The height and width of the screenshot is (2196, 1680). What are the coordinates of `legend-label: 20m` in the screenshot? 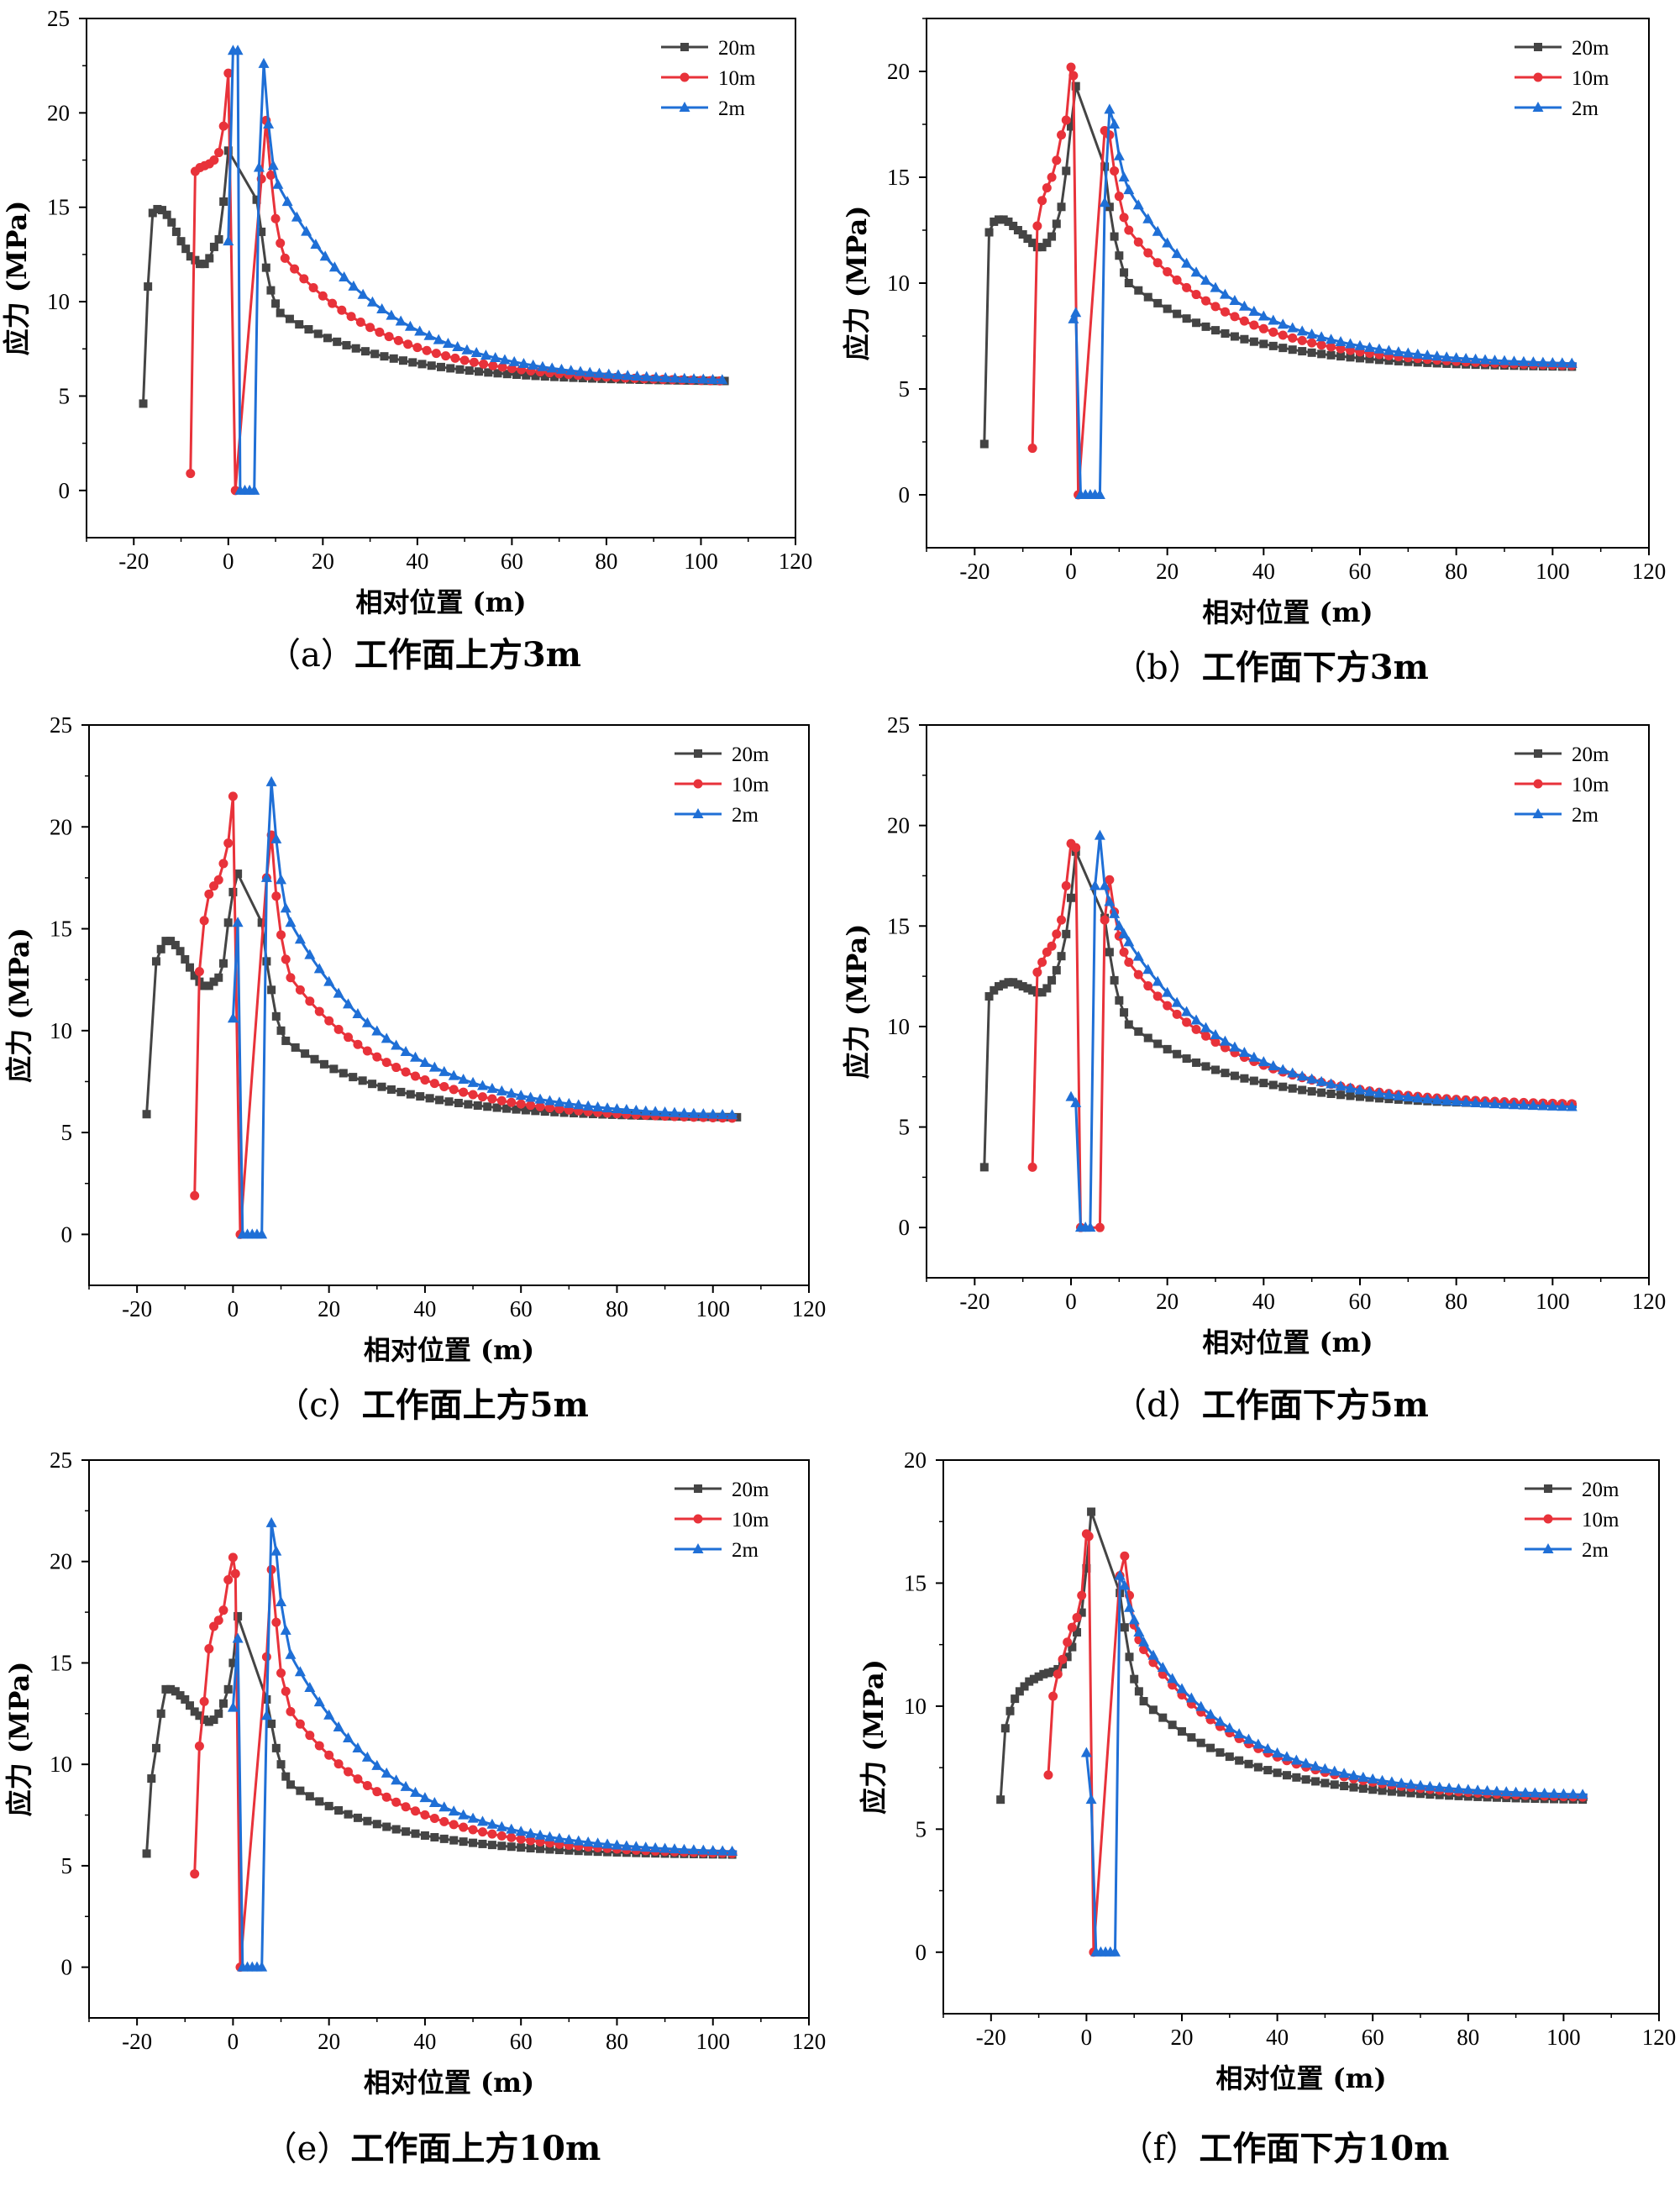 It's located at (737, 48).